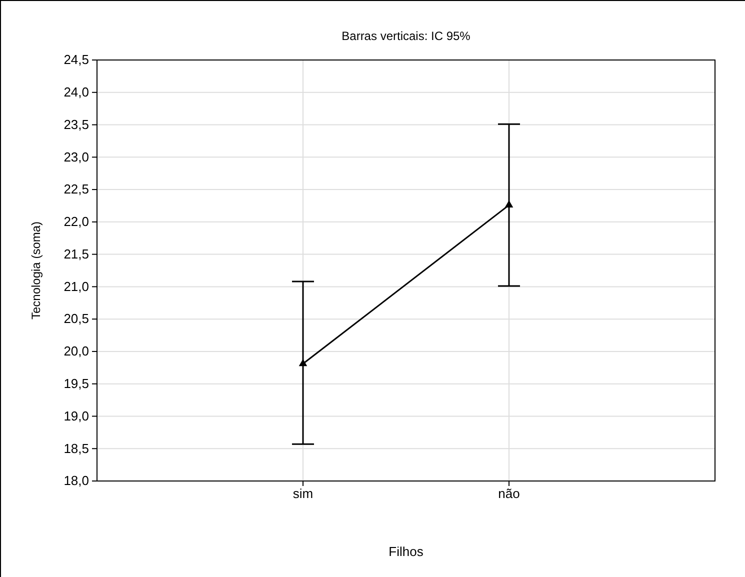 This screenshot has height=577, width=745. What do you see at coordinates (36, 270) in the screenshot?
I see `y-axis-title: Tecnologia (soma)` at bounding box center [36, 270].